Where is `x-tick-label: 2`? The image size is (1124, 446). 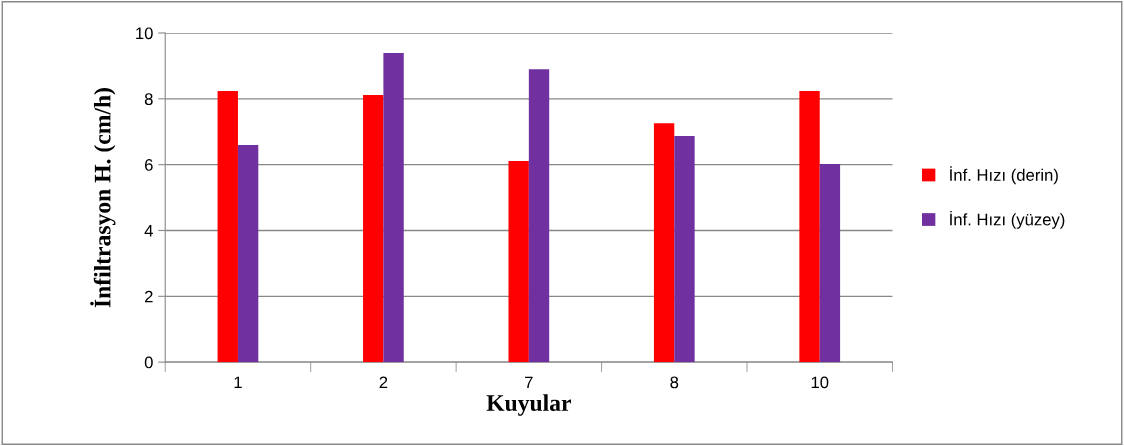
x-tick-label: 2 is located at coordinates (383, 382).